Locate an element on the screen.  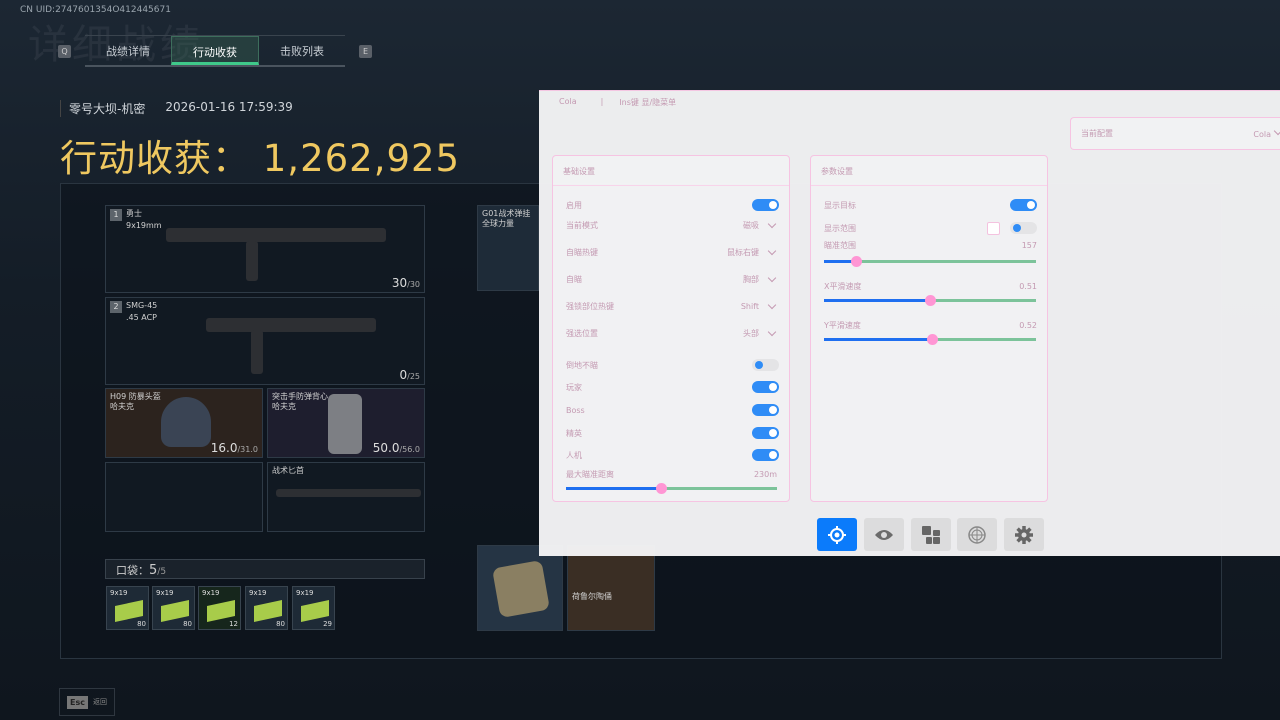
nav-settings-button is located at coordinates (1024, 534).